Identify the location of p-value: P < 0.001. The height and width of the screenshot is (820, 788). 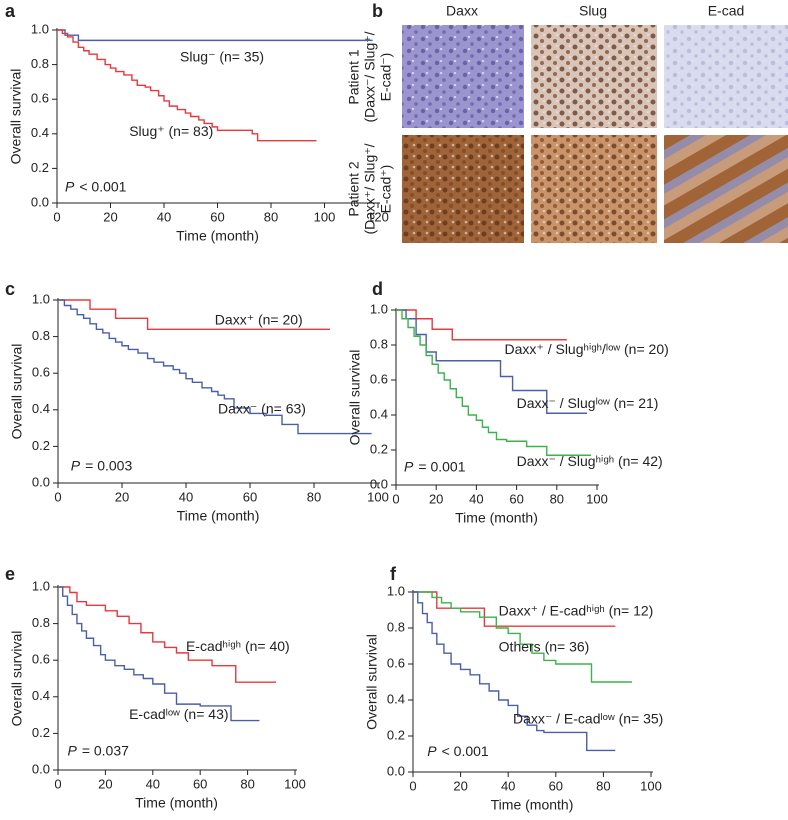
(96, 186).